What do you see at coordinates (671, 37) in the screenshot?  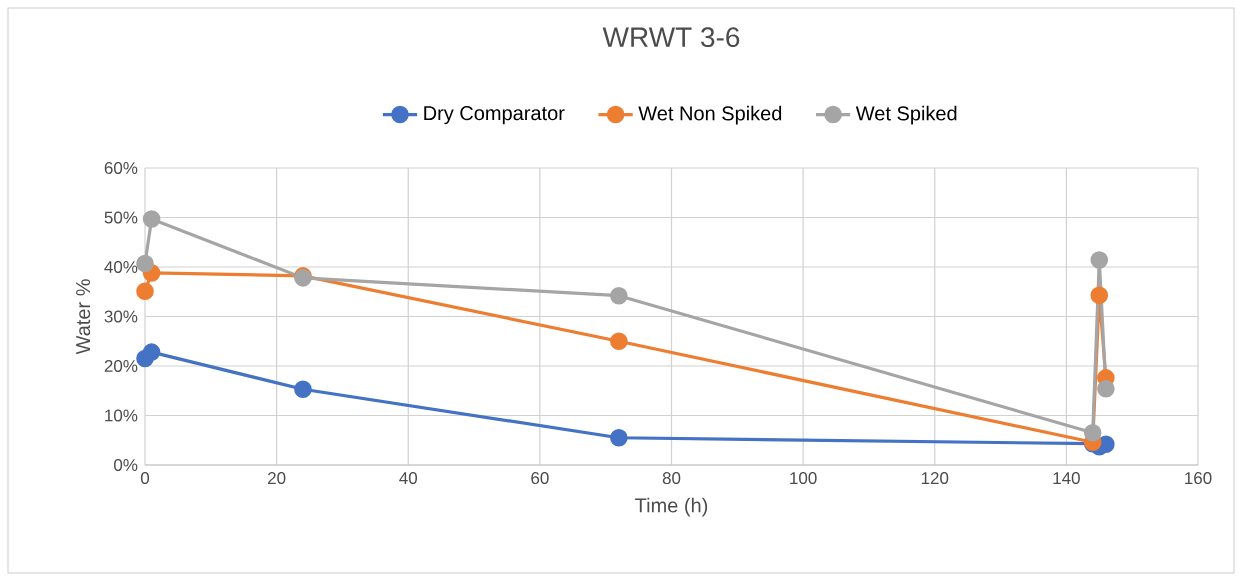 I see `chart-title: WRWT 3-6` at bounding box center [671, 37].